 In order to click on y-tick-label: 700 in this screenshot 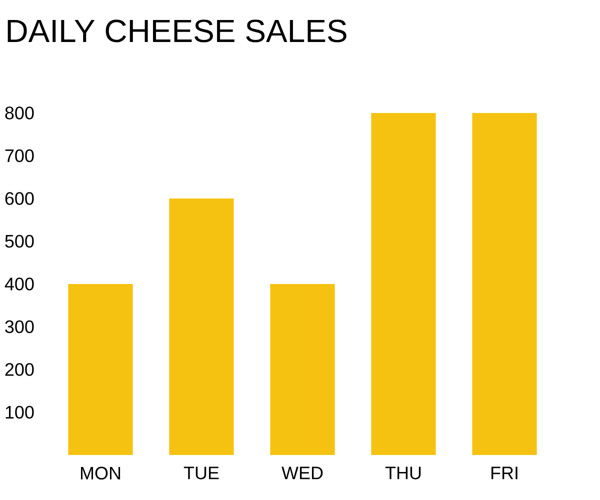, I will do `click(19, 155)`.